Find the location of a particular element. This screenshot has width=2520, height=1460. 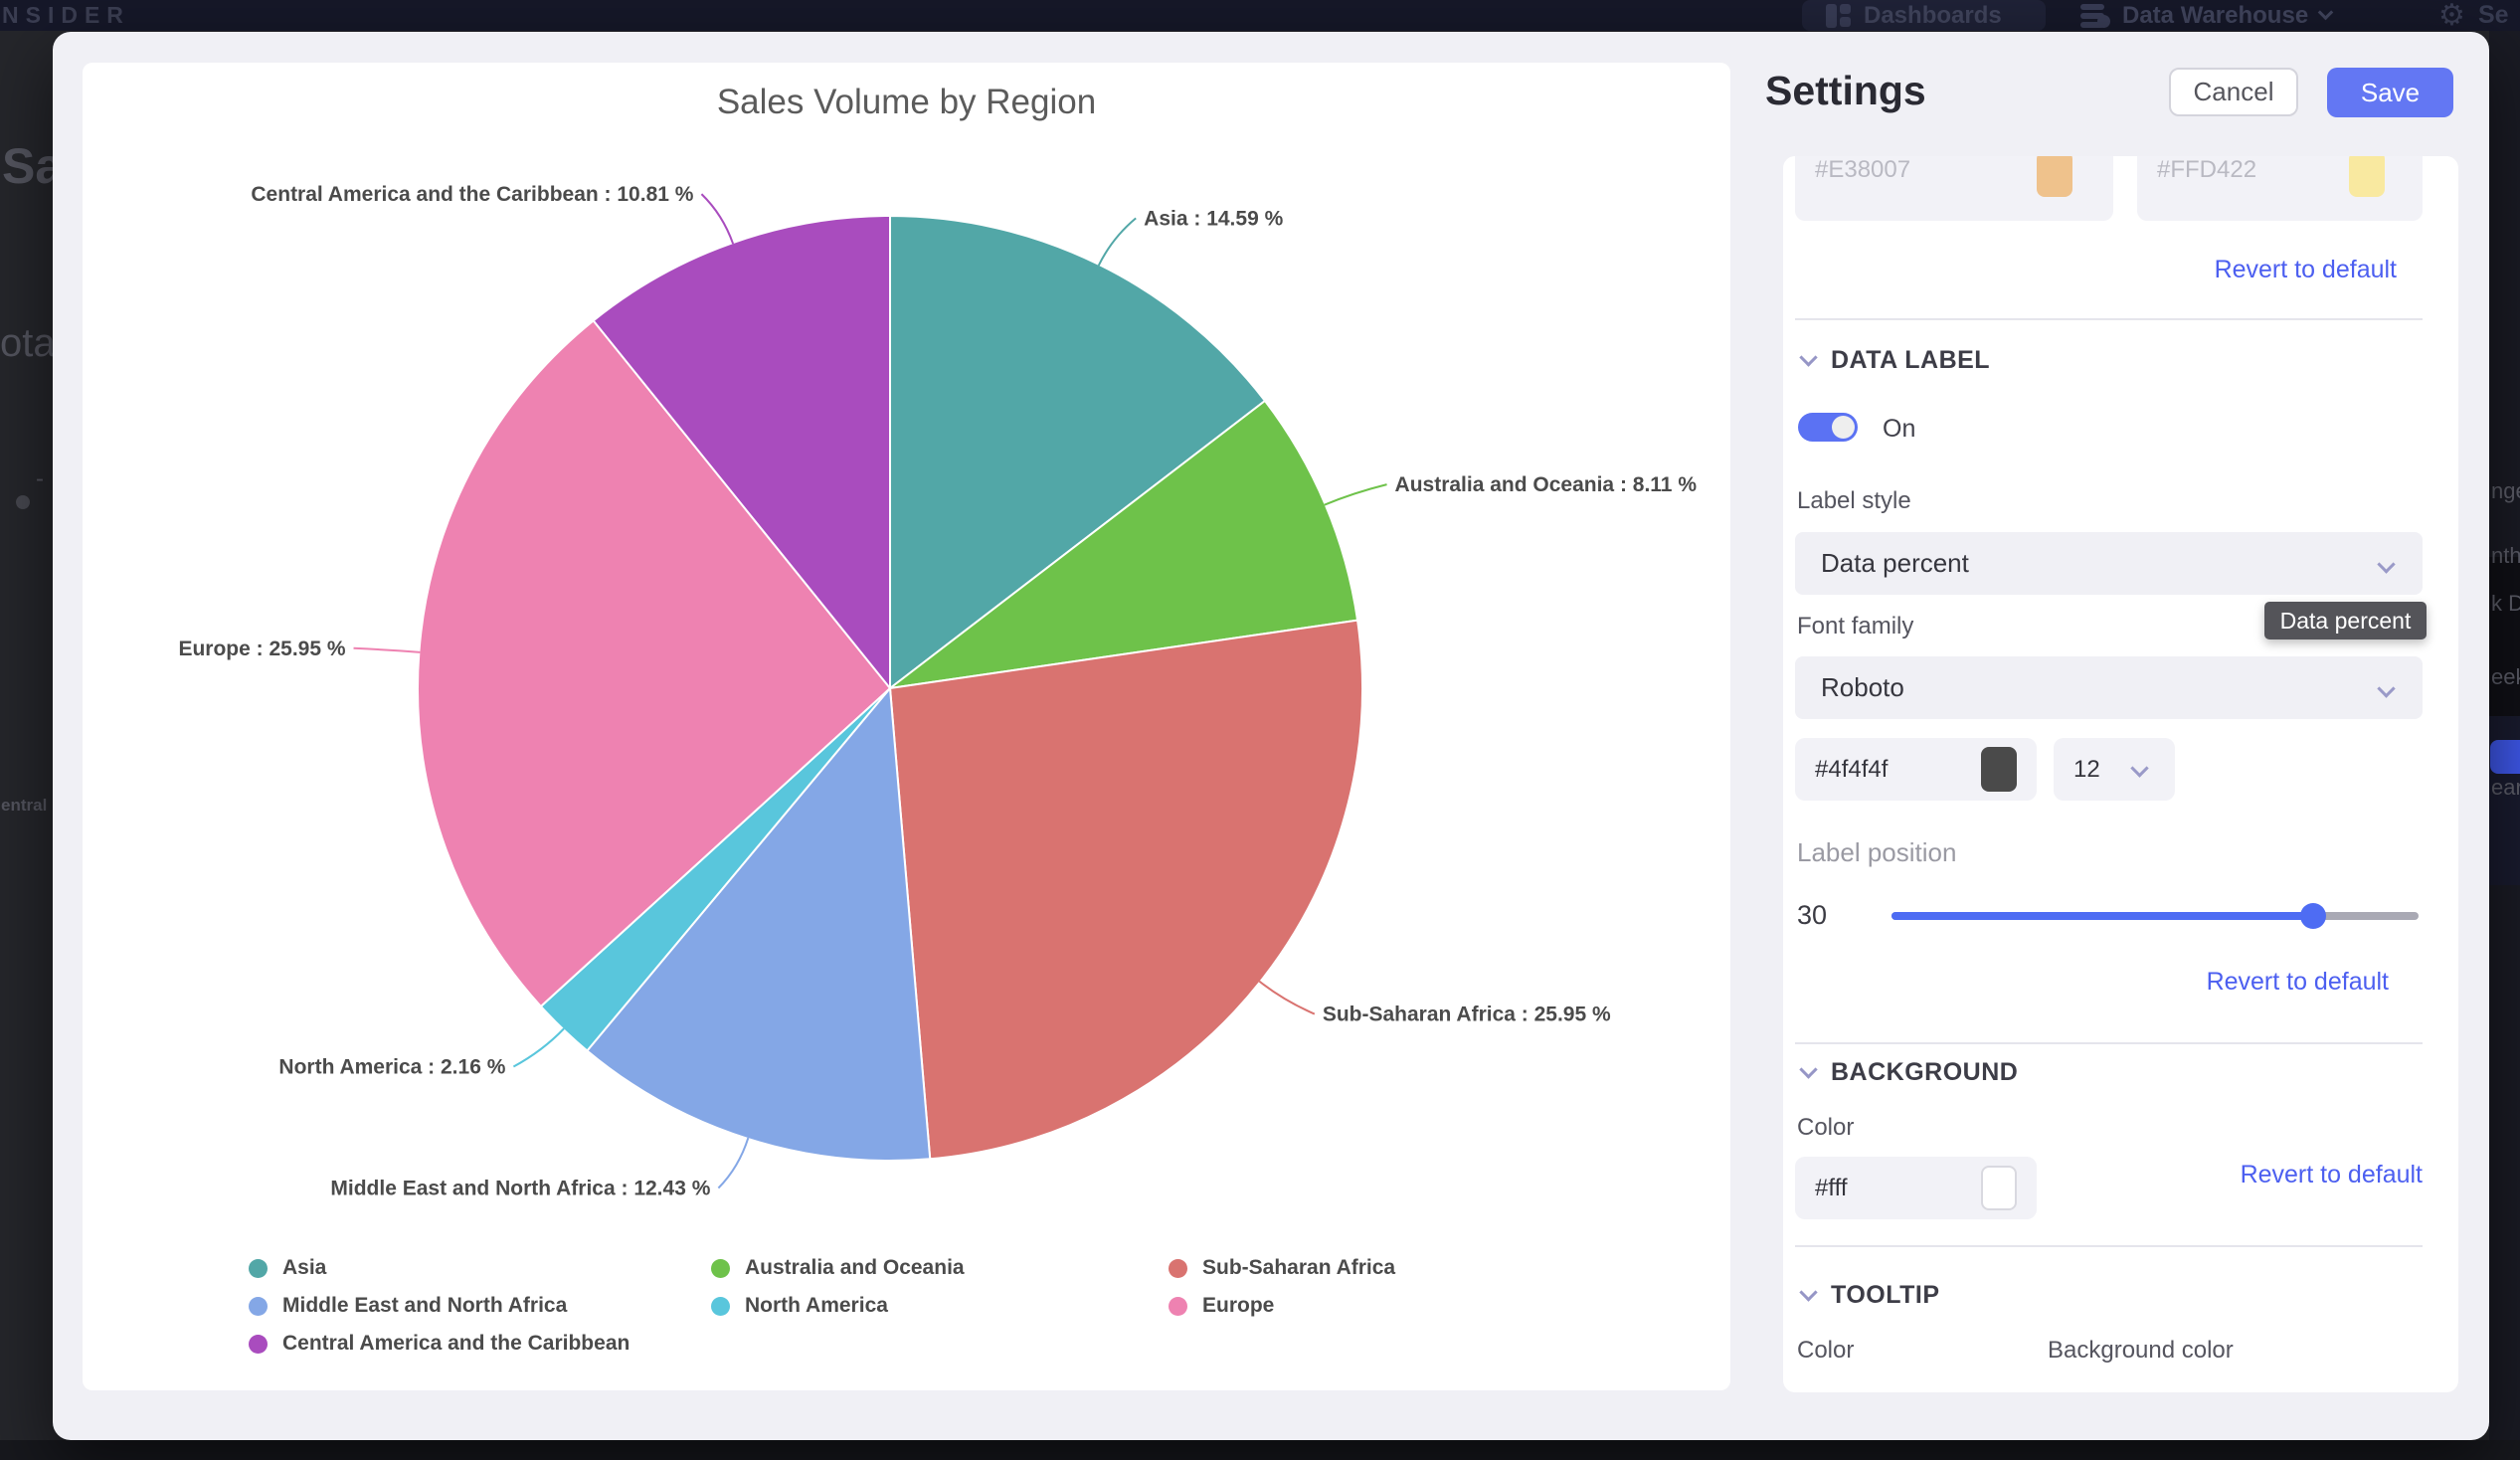

revert-to-default-link-label: Revert to default is located at coordinates (2297, 982).